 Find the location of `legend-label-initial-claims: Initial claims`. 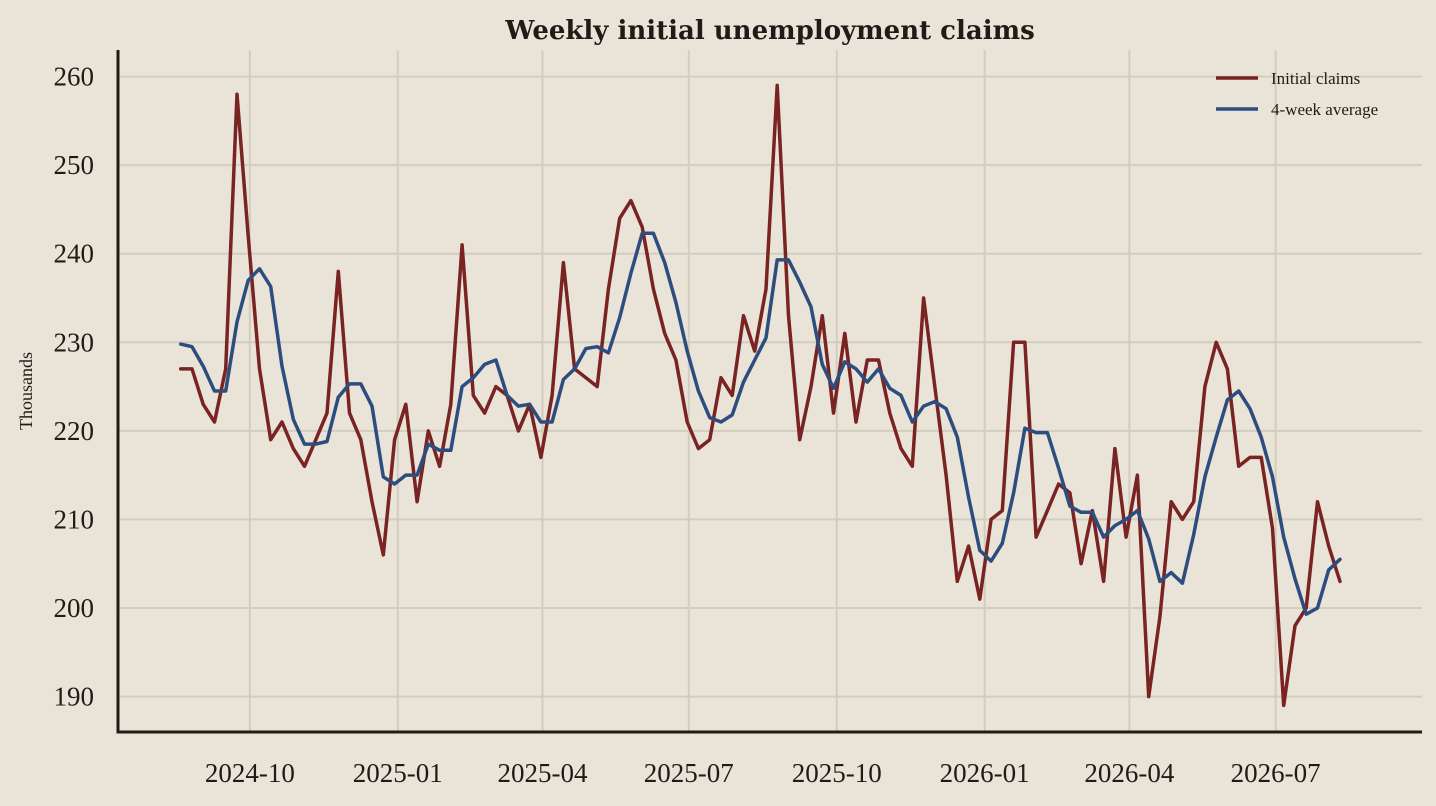

legend-label-initial-claims: Initial claims is located at coordinates (1315, 78).